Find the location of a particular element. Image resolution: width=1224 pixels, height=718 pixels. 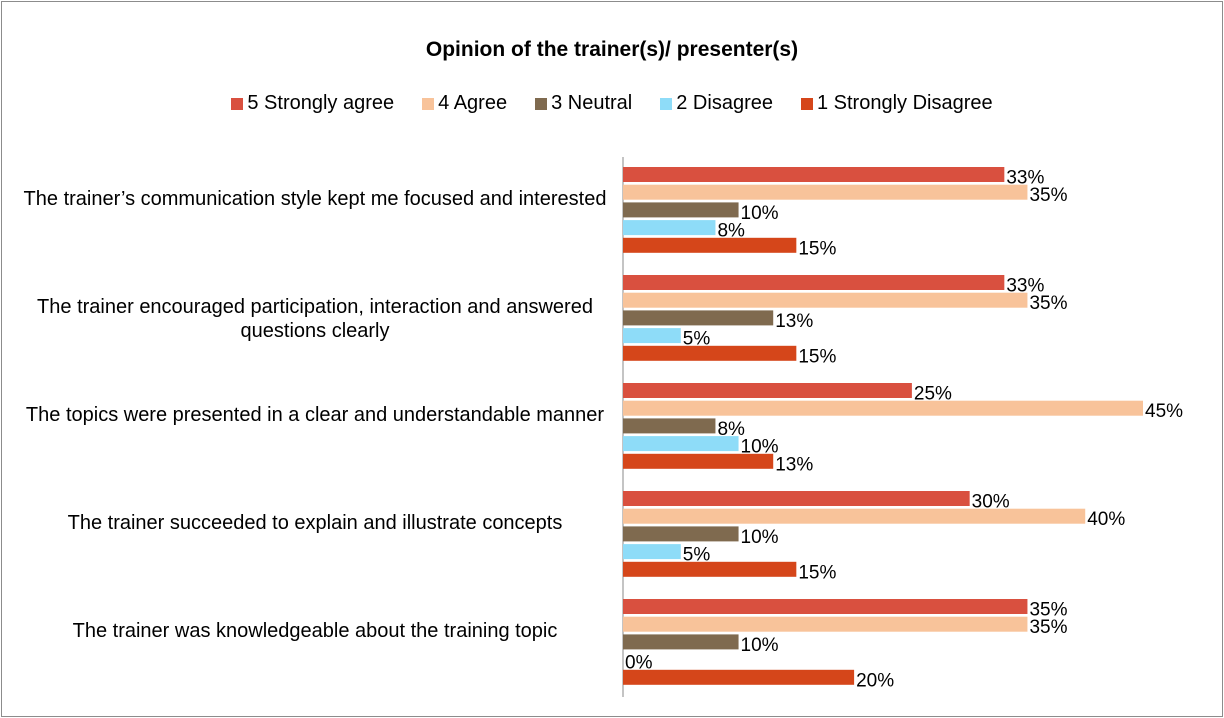

data-label: 0% is located at coordinates (639, 663).